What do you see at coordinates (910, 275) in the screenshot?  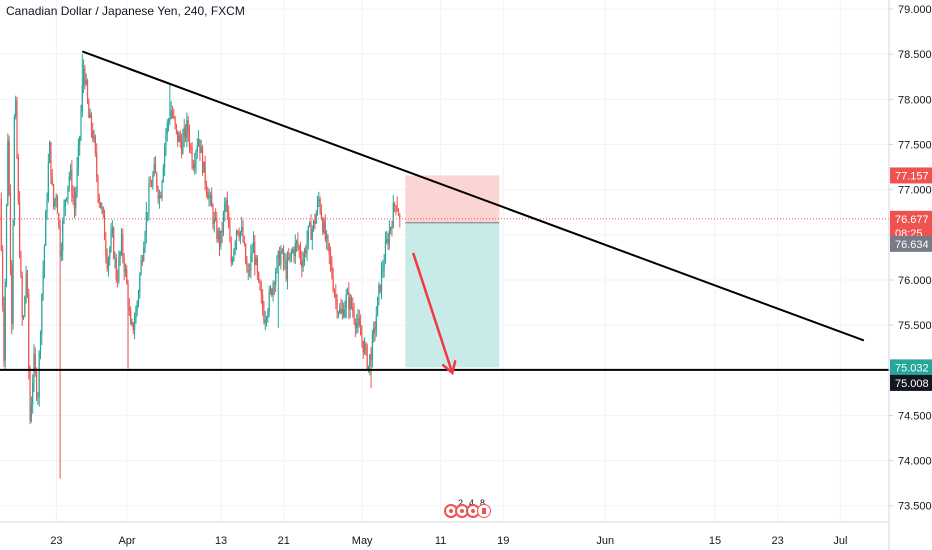 I see `price-axis` at bounding box center [910, 275].